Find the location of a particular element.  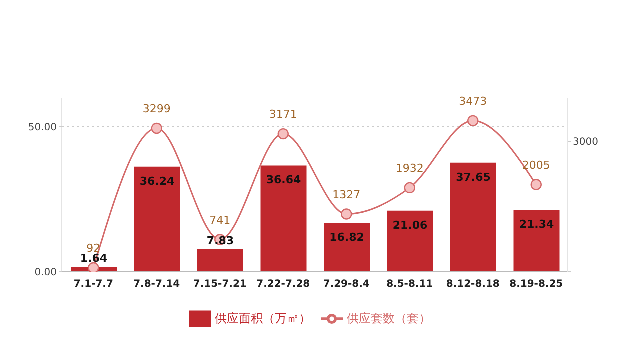

legend-label: 供应套数（套） is located at coordinates (389, 318).